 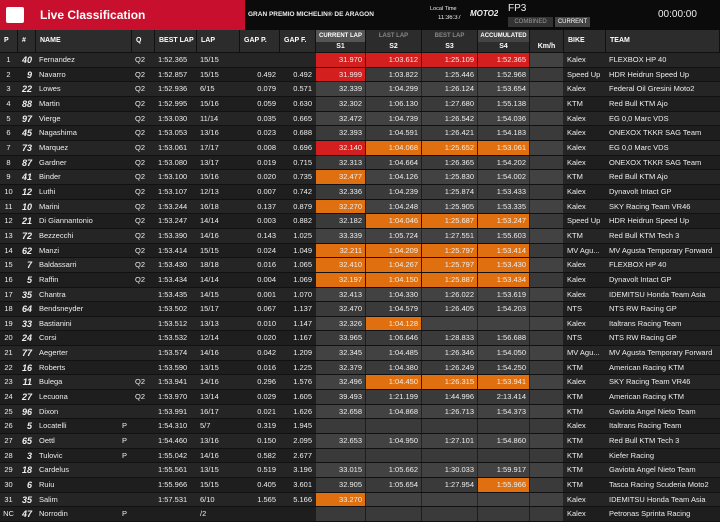 What do you see at coordinates (302, 338) in the screenshot?
I see `cell-gf: 1.167` at bounding box center [302, 338].